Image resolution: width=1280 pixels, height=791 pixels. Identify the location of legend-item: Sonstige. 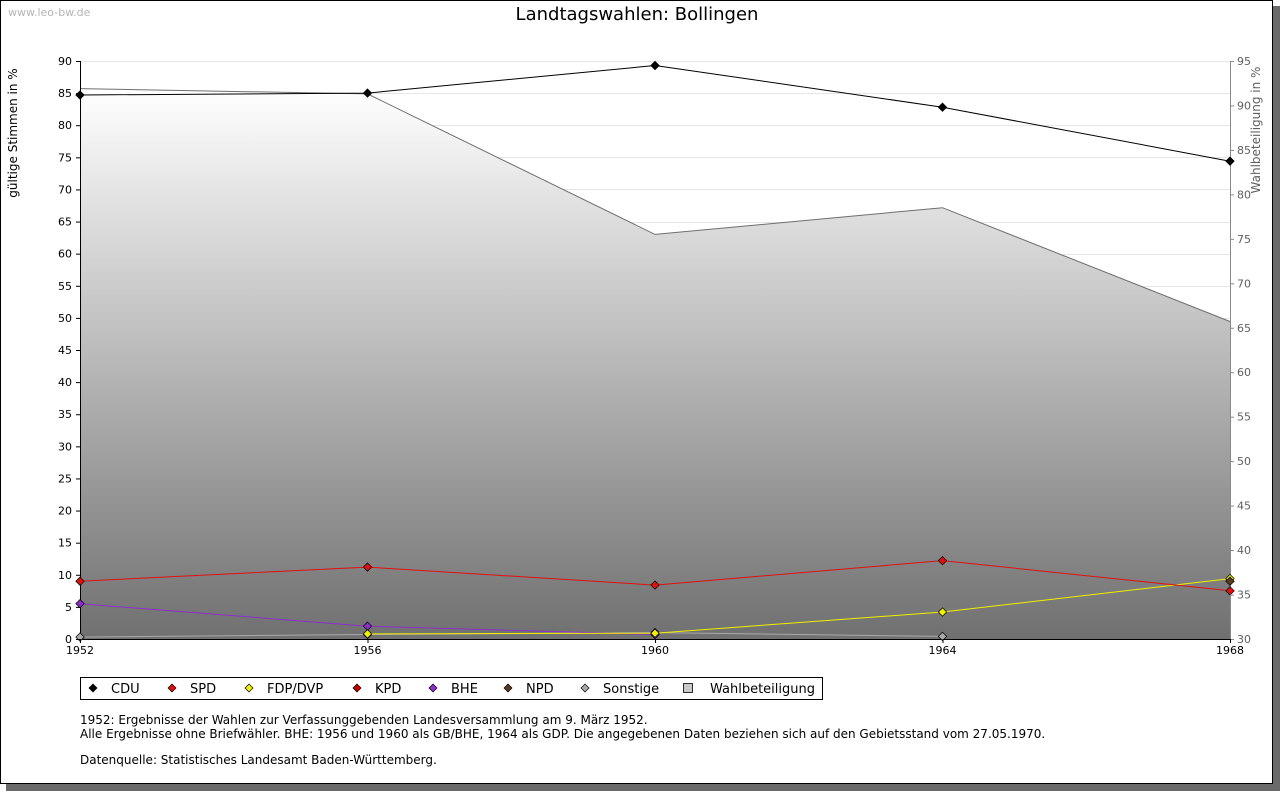
(619, 689).